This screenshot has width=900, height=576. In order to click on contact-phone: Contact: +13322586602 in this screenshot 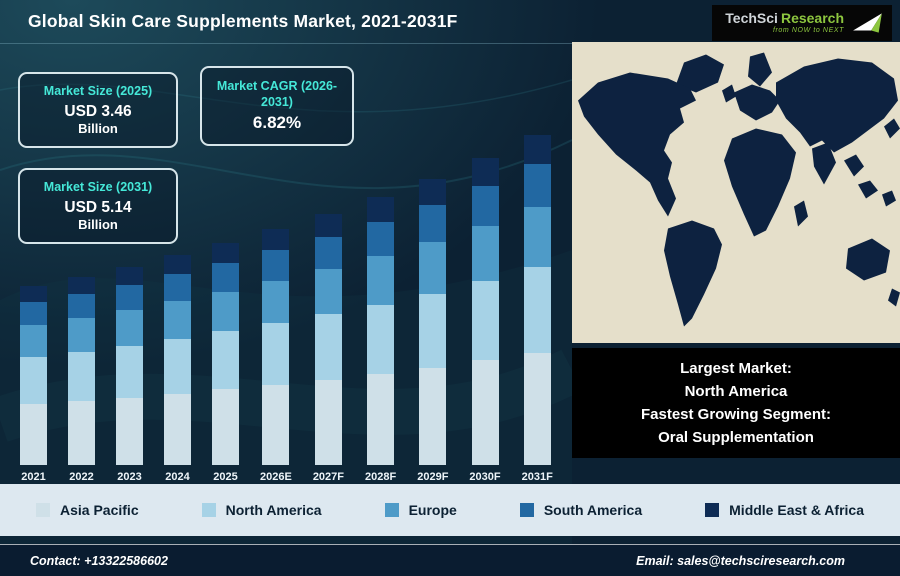, I will do `click(99, 560)`.